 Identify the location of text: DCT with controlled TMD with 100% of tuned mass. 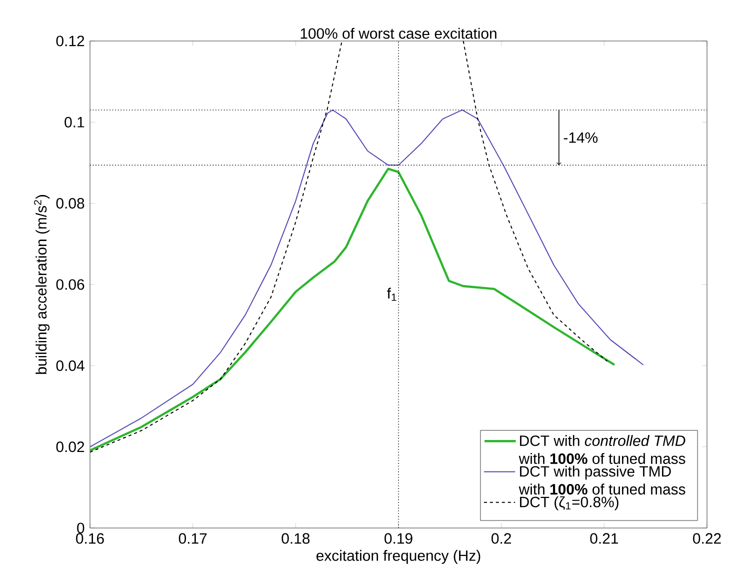
(602, 449).